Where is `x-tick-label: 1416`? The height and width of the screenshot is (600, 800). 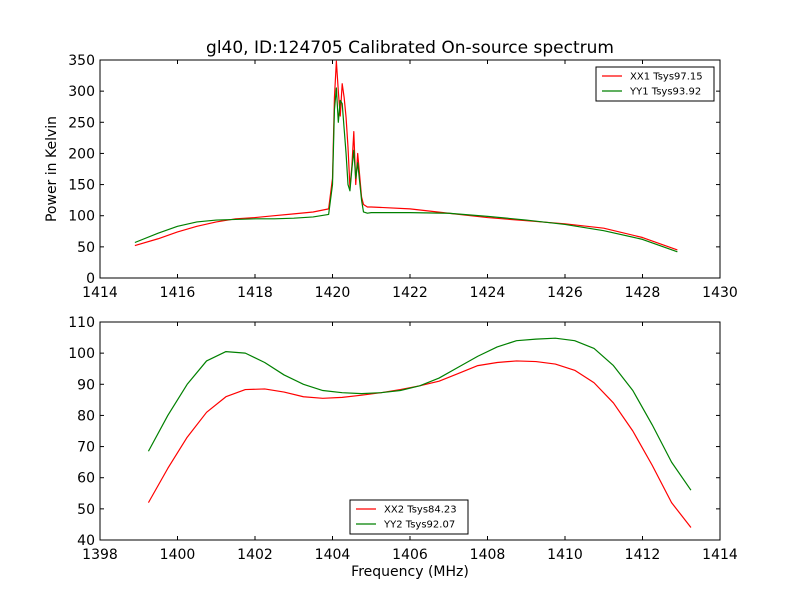
x-tick-label: 1416 is located at coordinates (178, 293).